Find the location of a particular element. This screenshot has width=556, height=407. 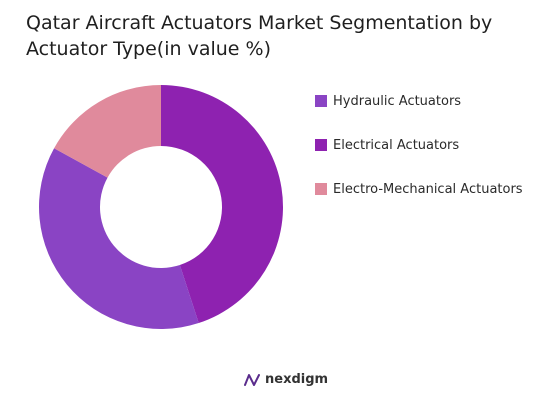

legend-item-hydraulic: Hydraulic Actuators is located at coordinates (419, 101).